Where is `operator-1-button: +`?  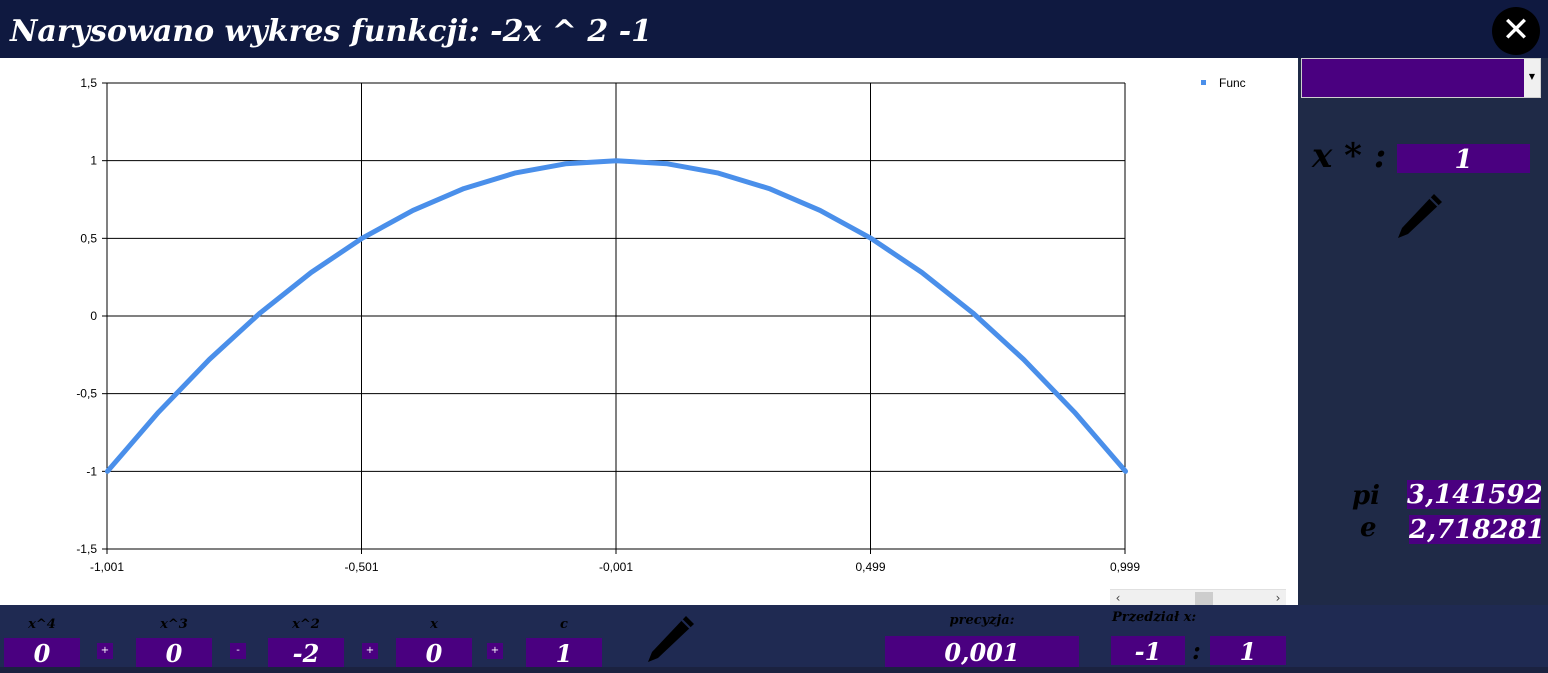 operator-1-button: + is located at coordinates (105, 651).